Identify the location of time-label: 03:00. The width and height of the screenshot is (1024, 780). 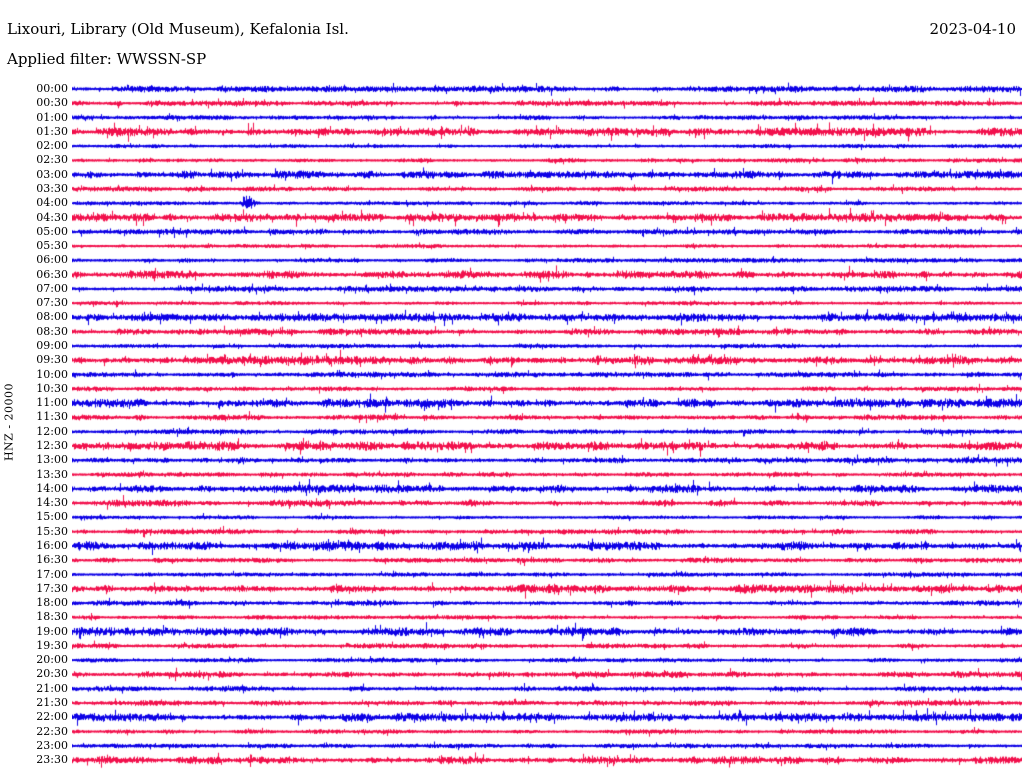
(52, 174).